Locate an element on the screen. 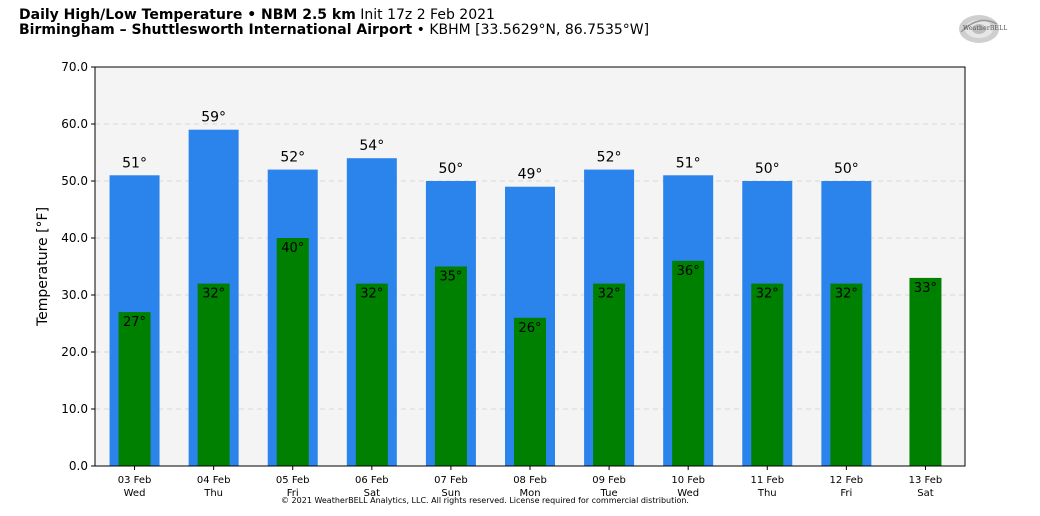 Image resolution: width=1040 pixels, height=516 pixels. x-tick-date: 13 Feb is located at coordinates (926, 480).